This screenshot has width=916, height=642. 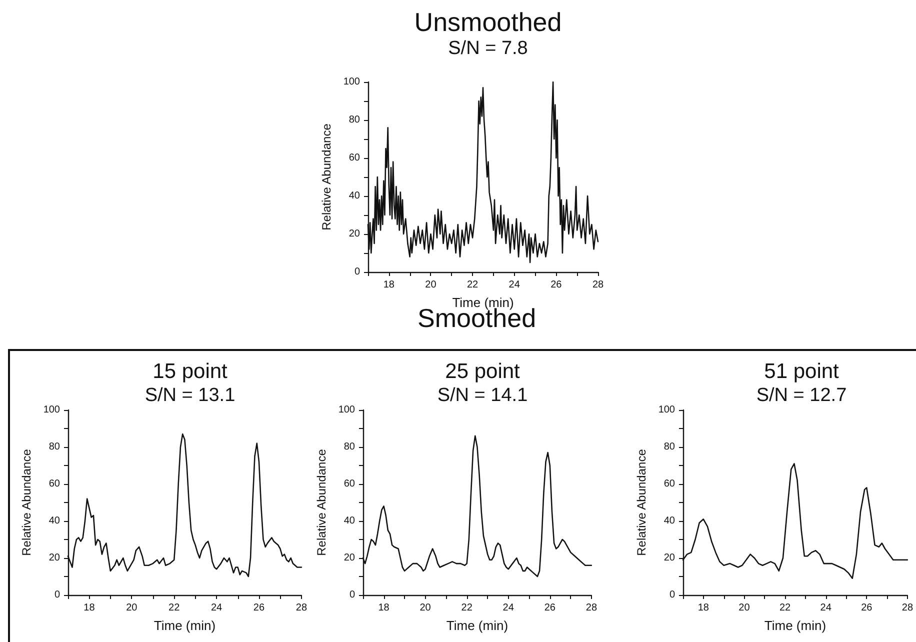 What do you see at coordinates (488, 48) in the screenshot?
I see `chart-subtitle: S/N = 7.8` at bounding box center [488, 48].